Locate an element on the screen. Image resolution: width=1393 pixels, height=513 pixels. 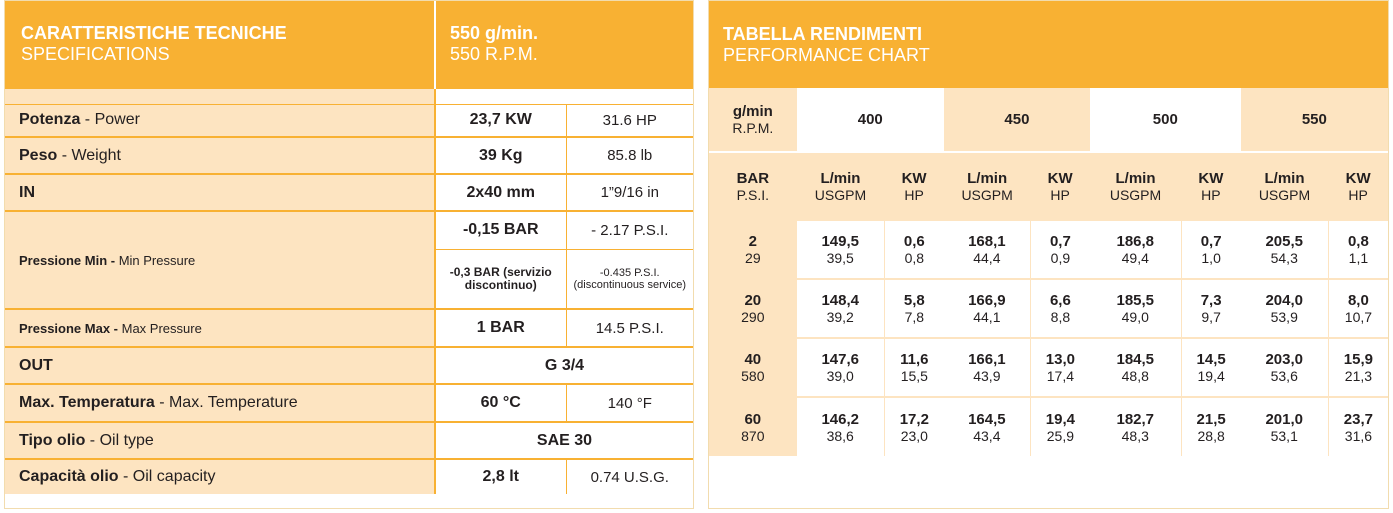
power-hp: 31.6 HP is located at coordinates (629, 121).